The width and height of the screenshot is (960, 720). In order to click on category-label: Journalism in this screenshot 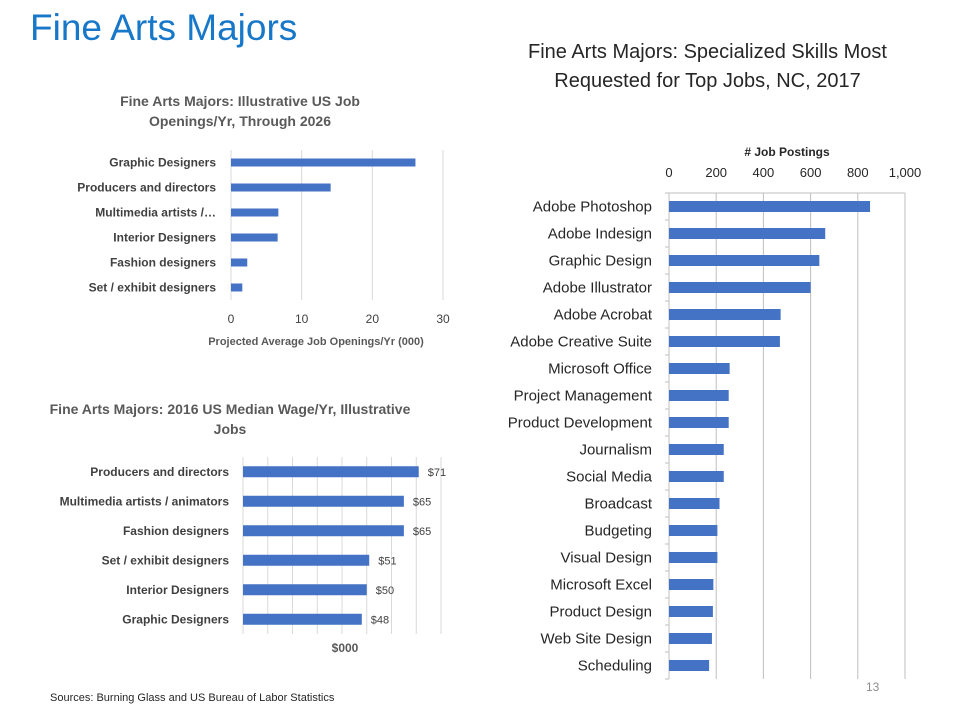, I will do `click(615, 450)`.